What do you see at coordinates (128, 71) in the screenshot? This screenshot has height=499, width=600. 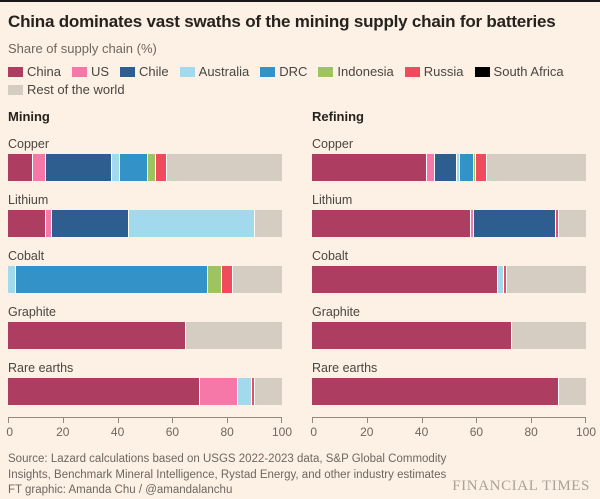 I see `legend-swatch-chile` at bounding box center [128, 71].